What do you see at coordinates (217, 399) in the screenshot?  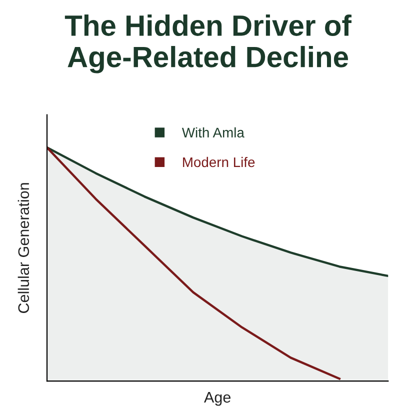 I see `x-axis-title: Age` at bounding box center [217, 399].